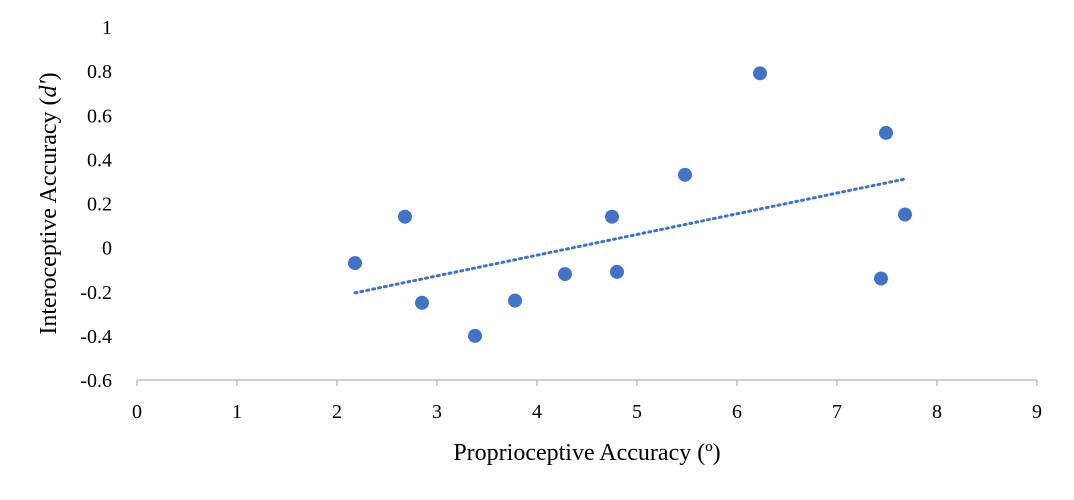 The image size is (1074, 500). Describe the element at coordinates (837, 412) in the screenshot. I see `x-tick-label: 7` at that location.